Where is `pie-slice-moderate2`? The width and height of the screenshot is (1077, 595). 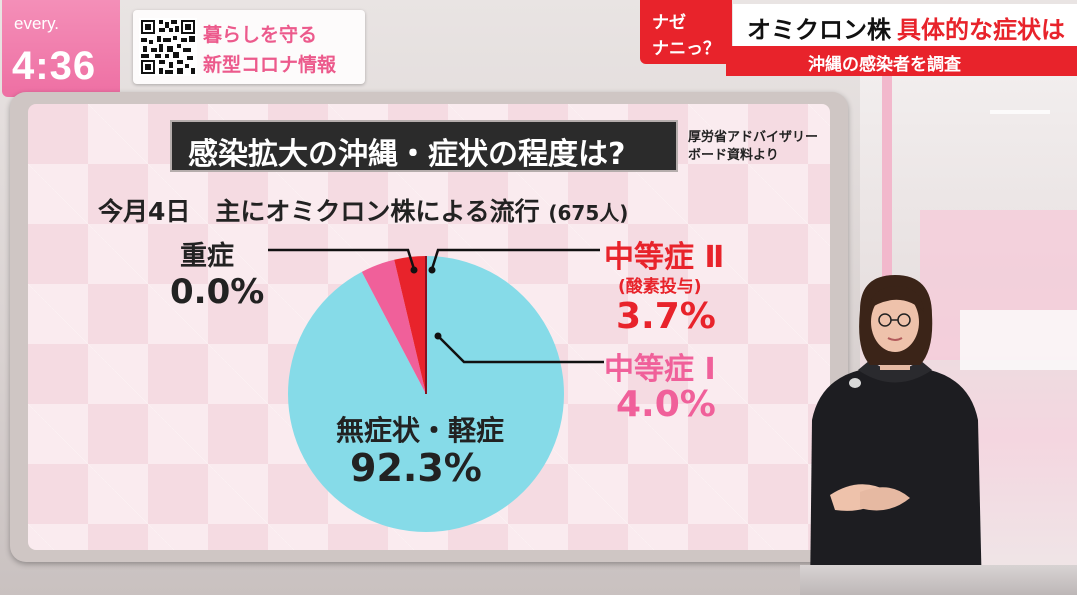
pie-slice-moderate2 is located at coordinates (410, 325).